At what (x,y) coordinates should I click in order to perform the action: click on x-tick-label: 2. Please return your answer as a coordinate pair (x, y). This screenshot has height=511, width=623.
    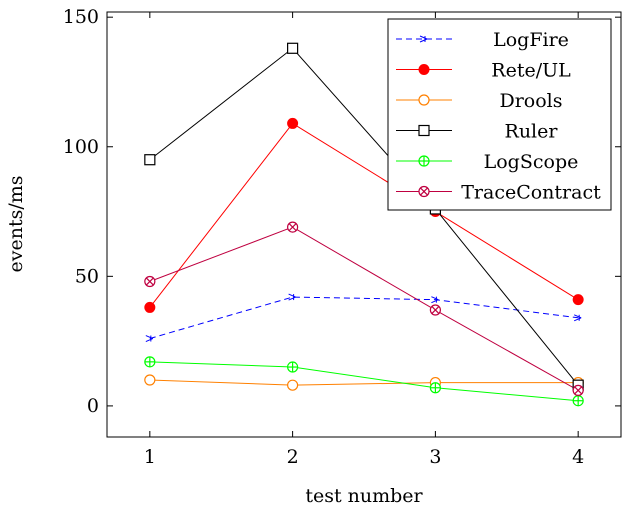
    Looking at the image, I should click on (293, 457).